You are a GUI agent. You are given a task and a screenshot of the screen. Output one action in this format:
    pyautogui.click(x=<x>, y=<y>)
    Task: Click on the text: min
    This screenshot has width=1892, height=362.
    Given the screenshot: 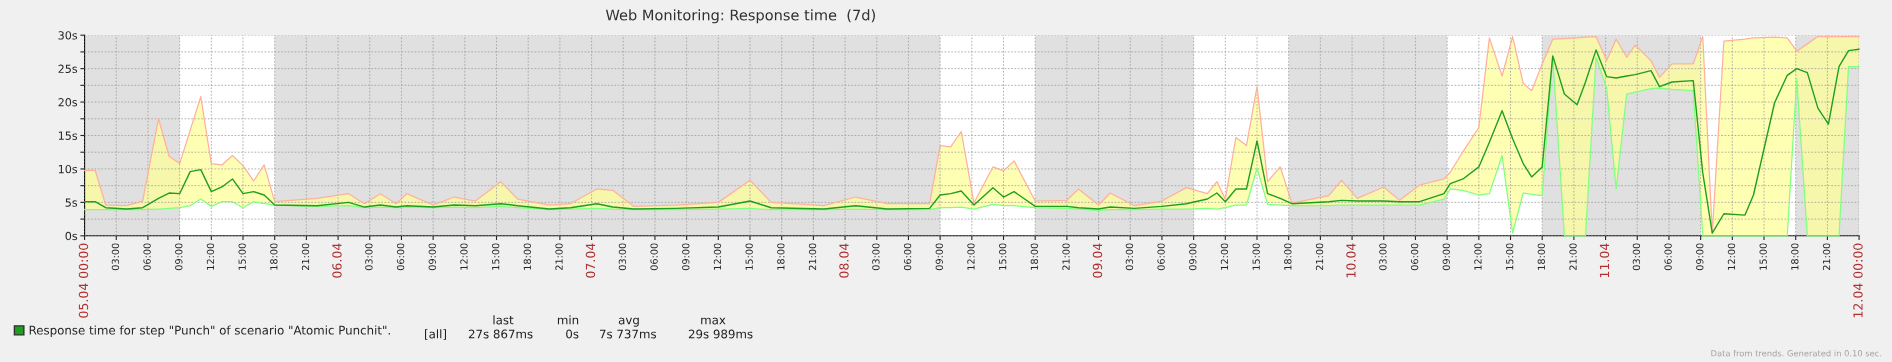 What is the action you would take?
    pyautogui.click(x=568, y=320)
    